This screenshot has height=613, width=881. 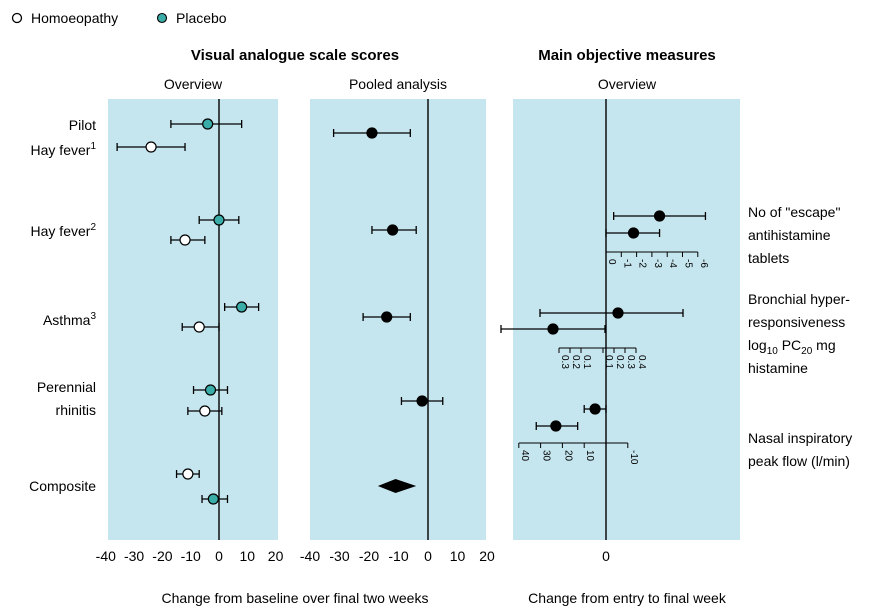 I want to click on overview-hay-fever-2-homoeopathy-point, so click(x=185, y=240).